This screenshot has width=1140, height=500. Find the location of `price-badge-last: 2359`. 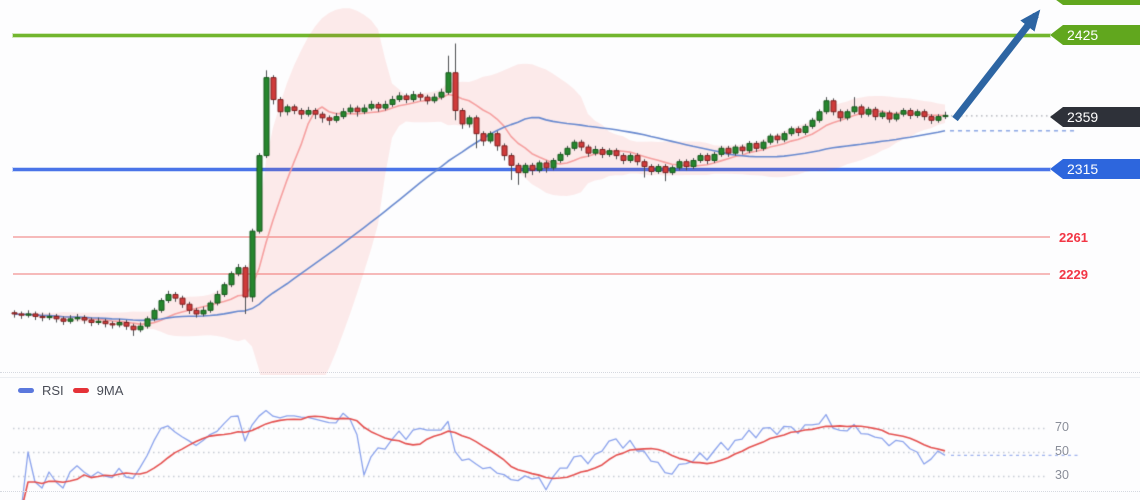

price-badge-last: 2359 is located at coordinates (1095, 117).